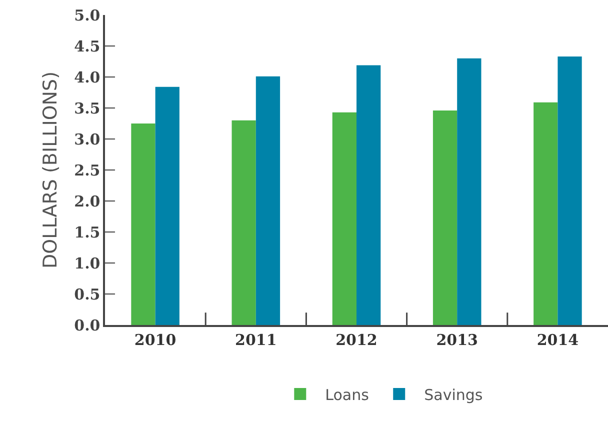 Image resolution: width=608 pixels, height=425 pixels. I want to click on y-tick-label: 0.0, so click(87, 325).